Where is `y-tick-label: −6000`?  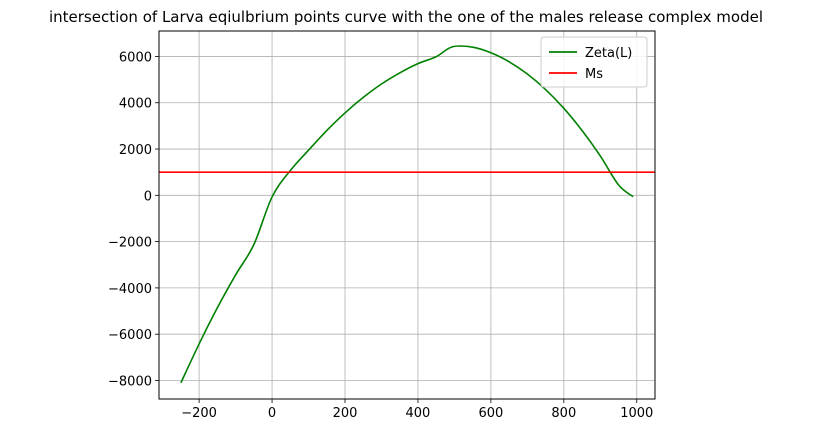 y-tick-label: −6000 is located at coordinates (130, 335).